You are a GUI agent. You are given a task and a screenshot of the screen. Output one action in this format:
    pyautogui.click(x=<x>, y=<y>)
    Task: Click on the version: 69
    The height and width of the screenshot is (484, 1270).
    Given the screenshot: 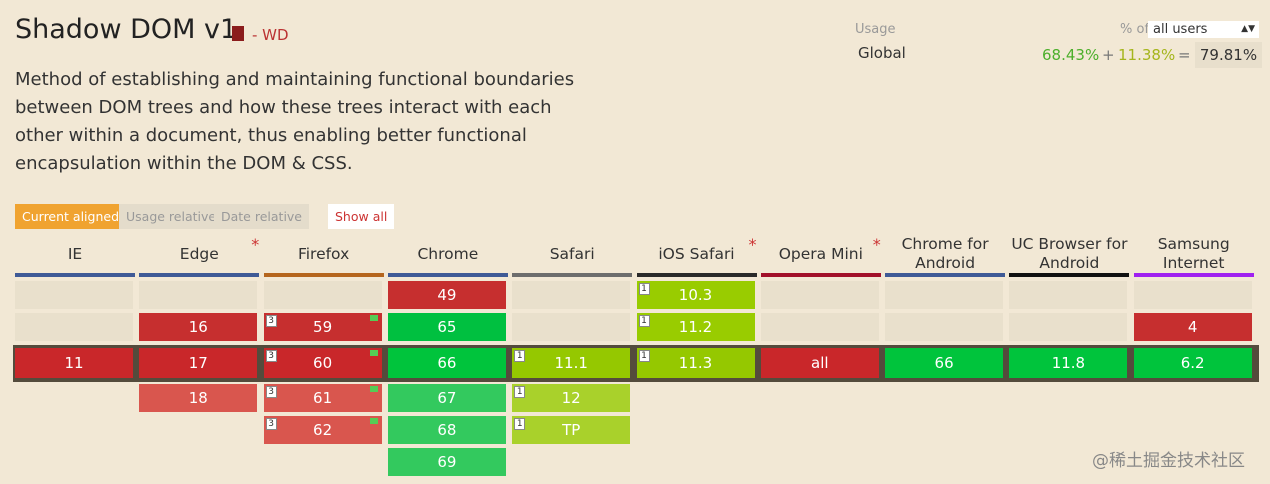 What is the action you would take?
    pyautogui.click(x=447, y=462)
    